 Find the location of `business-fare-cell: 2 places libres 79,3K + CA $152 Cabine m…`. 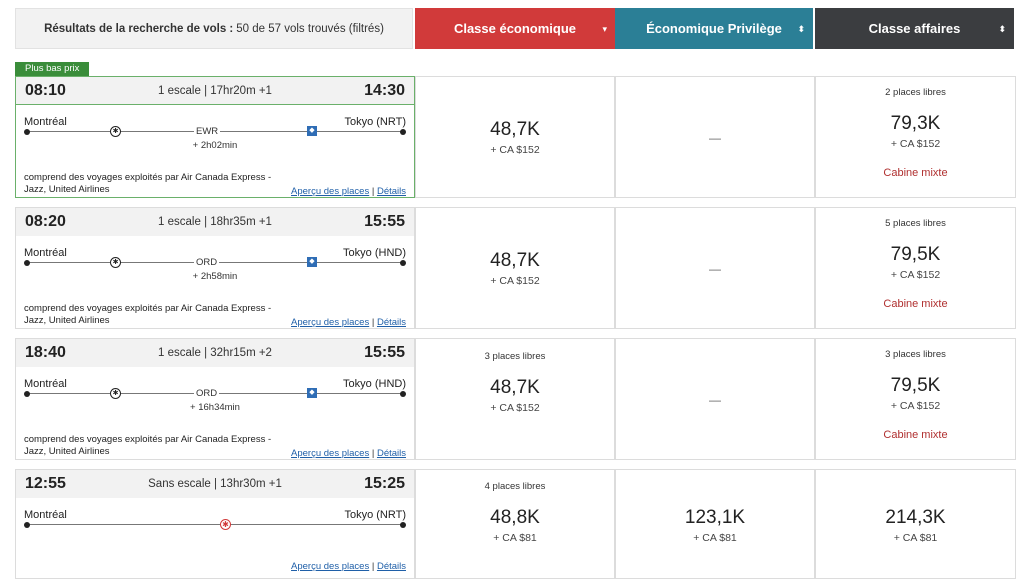

business-fare-cell: 2 places libres 79,3K + CA $152 Cabine m… is located at coordinates (915, 137).